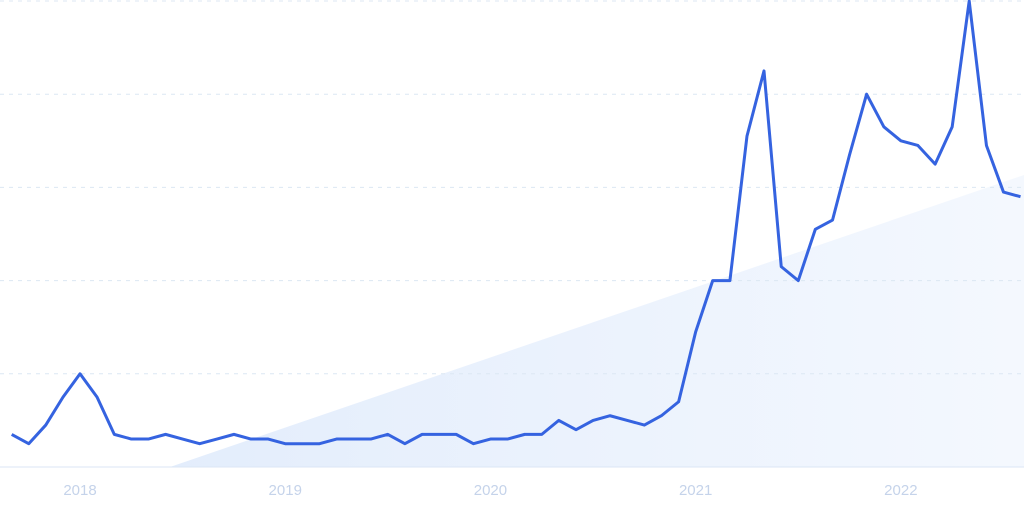 This screenshot has width=1024, height=512. I want to click on x-tick-label: 2021, so click(695, 490).